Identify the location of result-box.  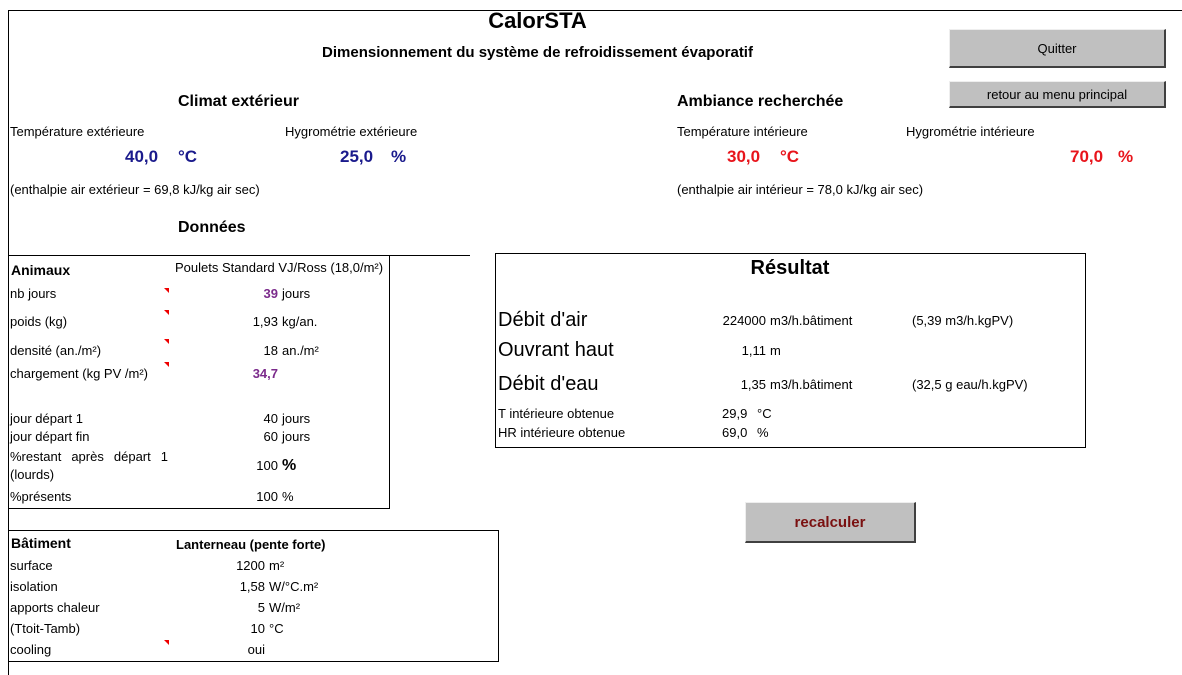
(790, 350).